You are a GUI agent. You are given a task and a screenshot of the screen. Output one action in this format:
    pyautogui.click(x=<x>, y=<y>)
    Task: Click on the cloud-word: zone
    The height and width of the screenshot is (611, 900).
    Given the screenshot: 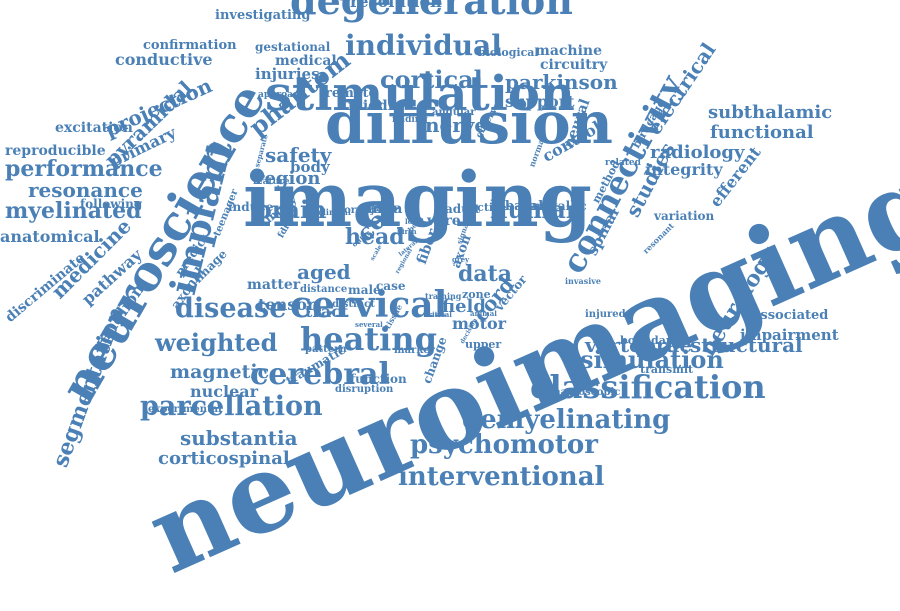 What is the action you would take?
    pyautogui.click(x=476, y=294)
    